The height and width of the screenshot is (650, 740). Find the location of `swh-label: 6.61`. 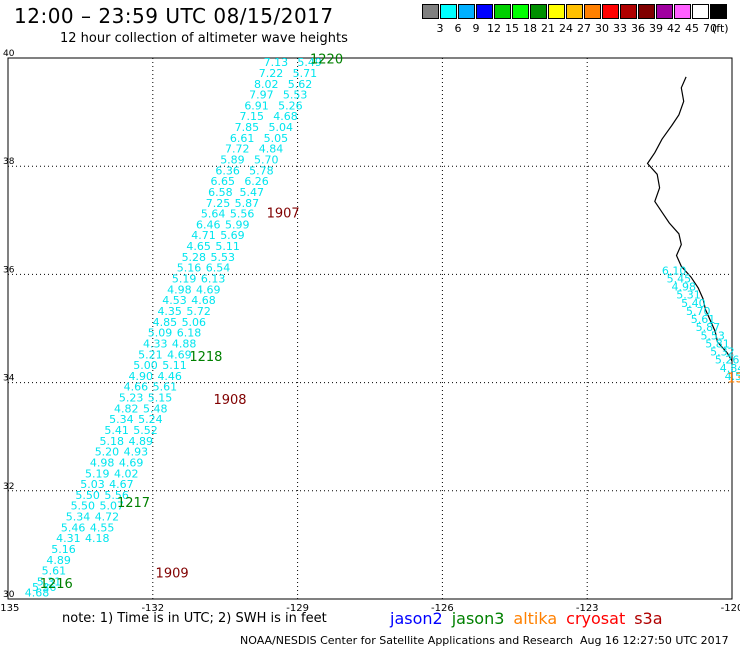

swh-label: 6.61 is located at coordinates (242, 138).